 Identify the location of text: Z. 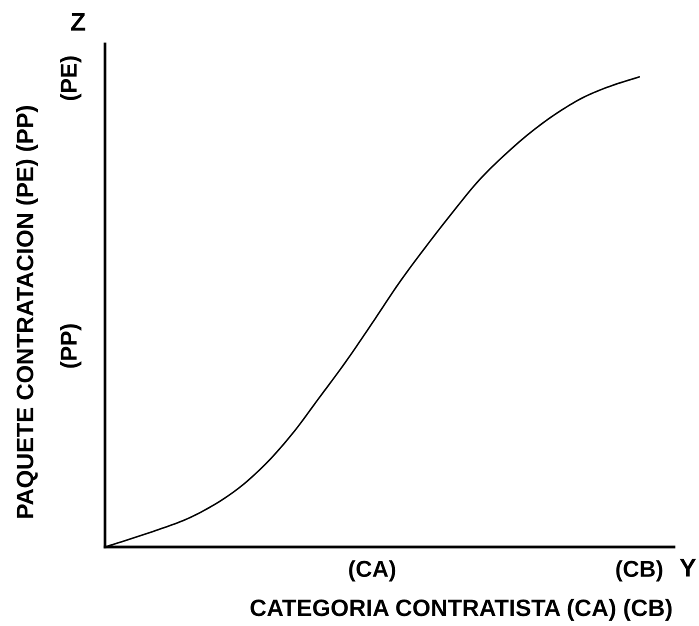
(78, 21).